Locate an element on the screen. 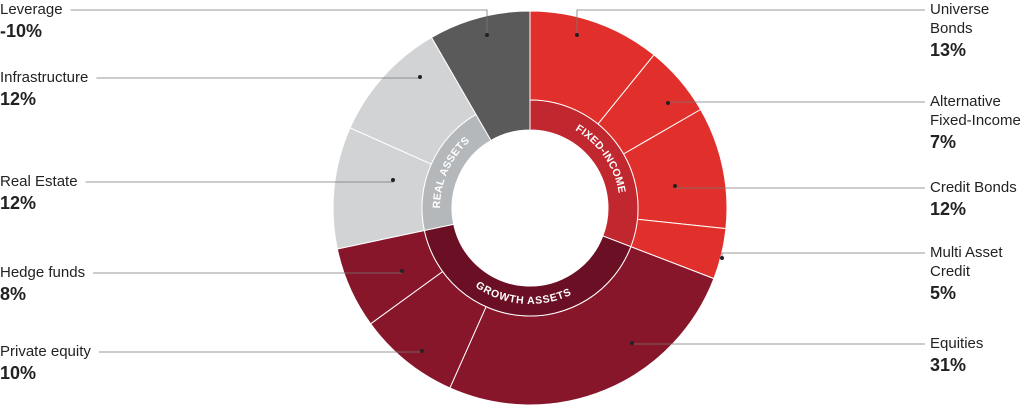 Image resolution: width=1024 pixels, height=406 pixels. value-label: 31% is located at coordinates (948, 365).